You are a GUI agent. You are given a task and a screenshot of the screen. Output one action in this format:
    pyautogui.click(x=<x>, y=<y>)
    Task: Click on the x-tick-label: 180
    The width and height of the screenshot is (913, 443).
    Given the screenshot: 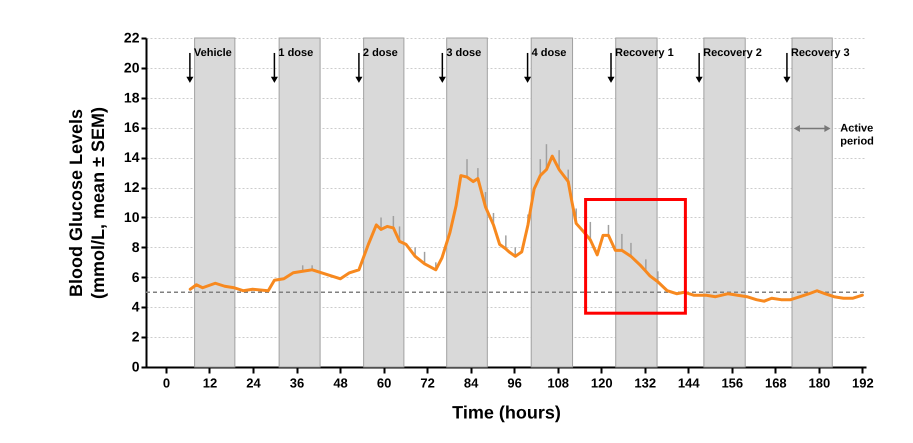 What is the action you would take?
    pyautogui.click(x=819, y=383)
    